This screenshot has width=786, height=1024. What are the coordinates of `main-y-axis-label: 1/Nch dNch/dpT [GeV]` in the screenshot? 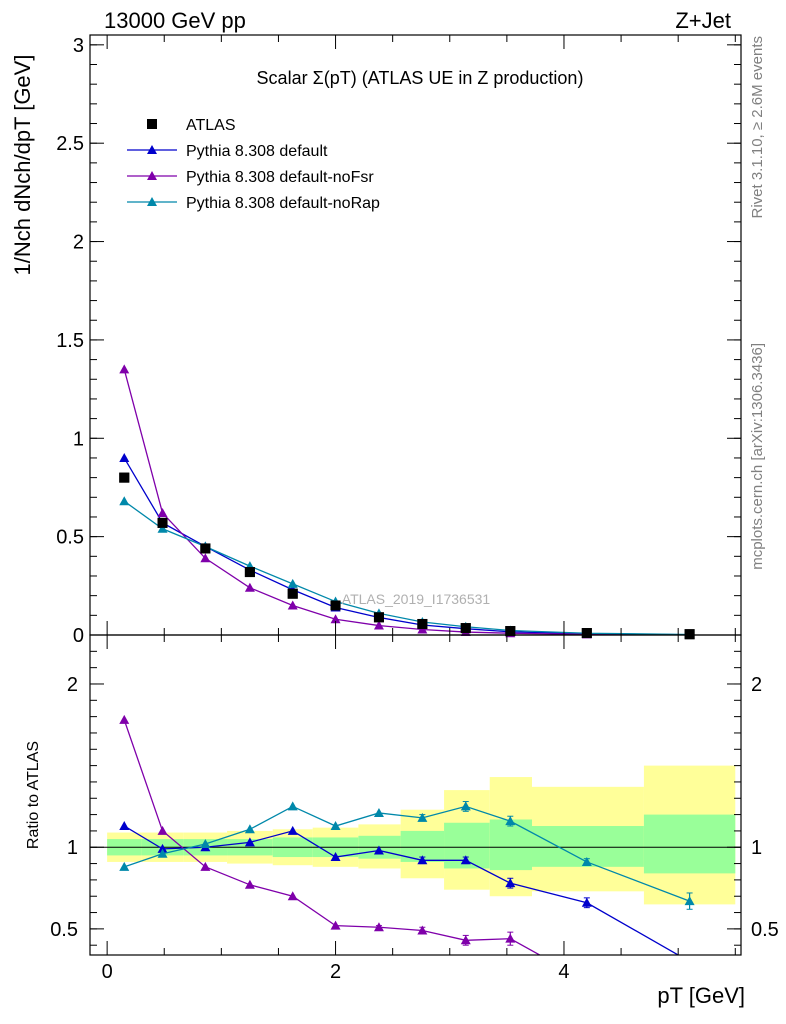 It's located at (22, 165).